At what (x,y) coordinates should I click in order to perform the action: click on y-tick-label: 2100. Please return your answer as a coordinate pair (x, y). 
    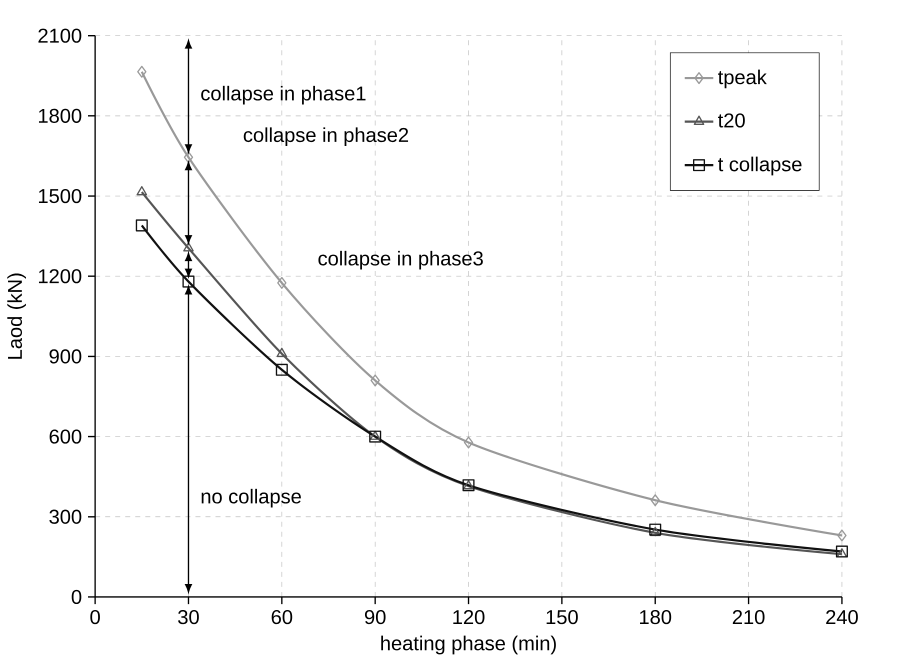
    Looking at the image, I should click on (60, 35).